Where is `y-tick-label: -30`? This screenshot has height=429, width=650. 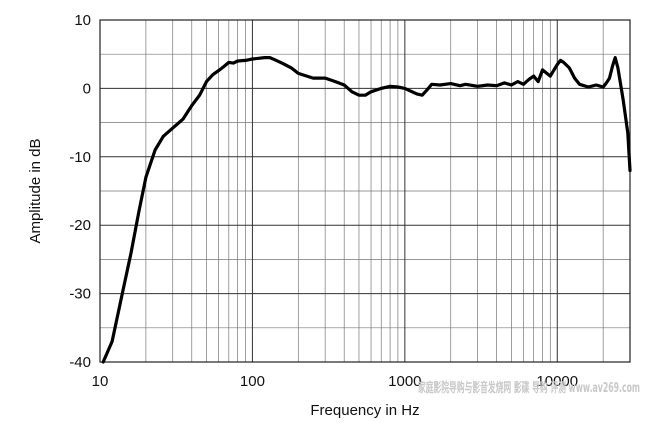 y-tick-label: -30 is located at coordinates (80, 294).